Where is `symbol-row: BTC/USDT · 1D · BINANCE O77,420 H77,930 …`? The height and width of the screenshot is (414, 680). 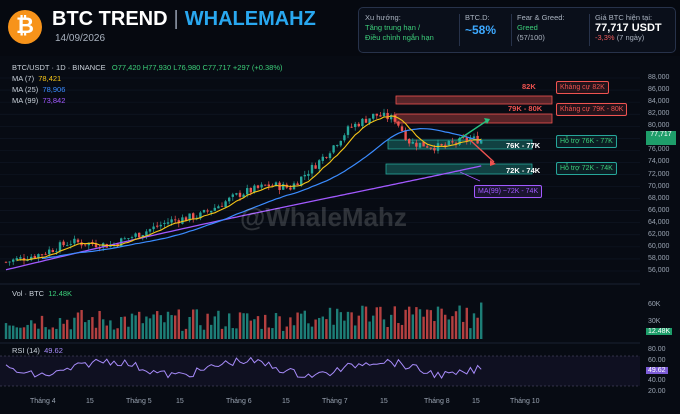
symbol-row: BTC/USDT · 1D · BINANCE O77,420 H77,930 … is located at coordinates (147, 67).